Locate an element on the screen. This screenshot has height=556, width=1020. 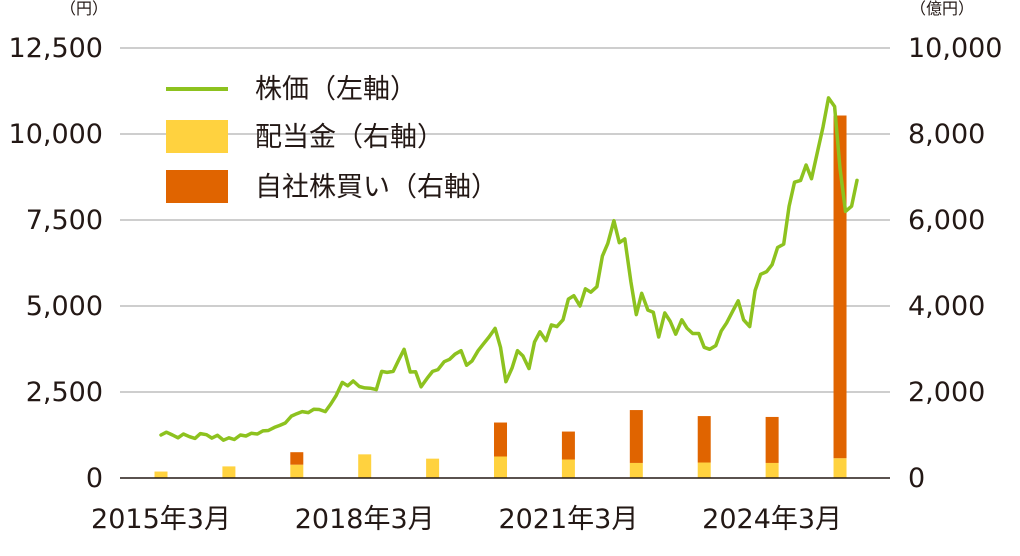
right-tick-label: 10,000 is located at coordinates (955, 48).